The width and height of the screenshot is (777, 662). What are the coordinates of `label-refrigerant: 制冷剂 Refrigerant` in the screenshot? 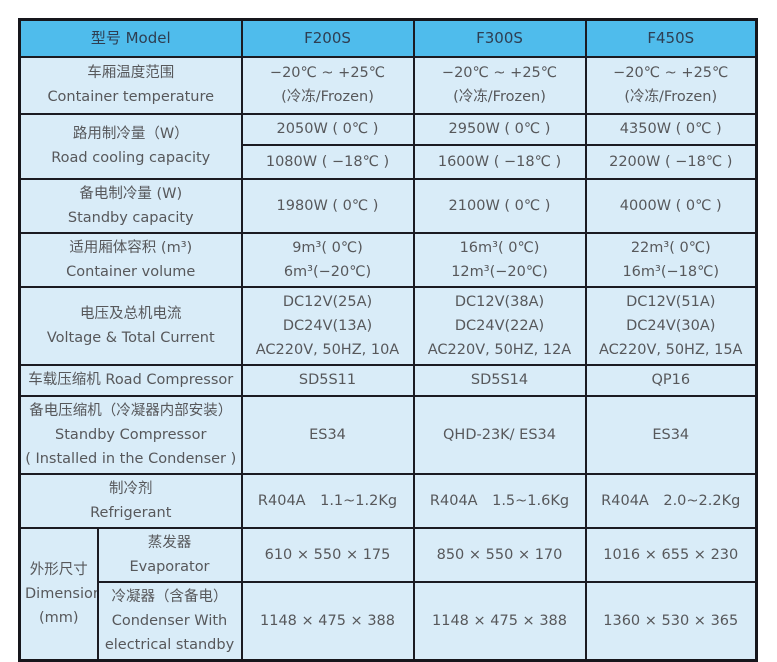 It's located at (130, 500).